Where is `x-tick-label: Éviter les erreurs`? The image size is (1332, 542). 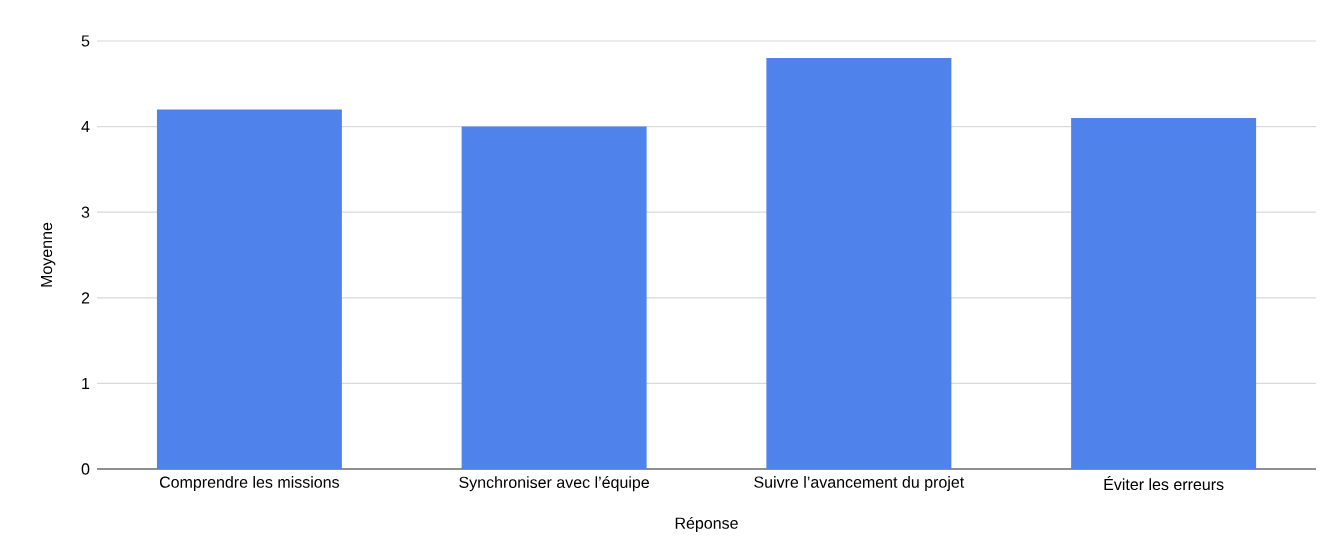 x-tick-label: Éviter les erreurs is located at coordinates (1164, 483).